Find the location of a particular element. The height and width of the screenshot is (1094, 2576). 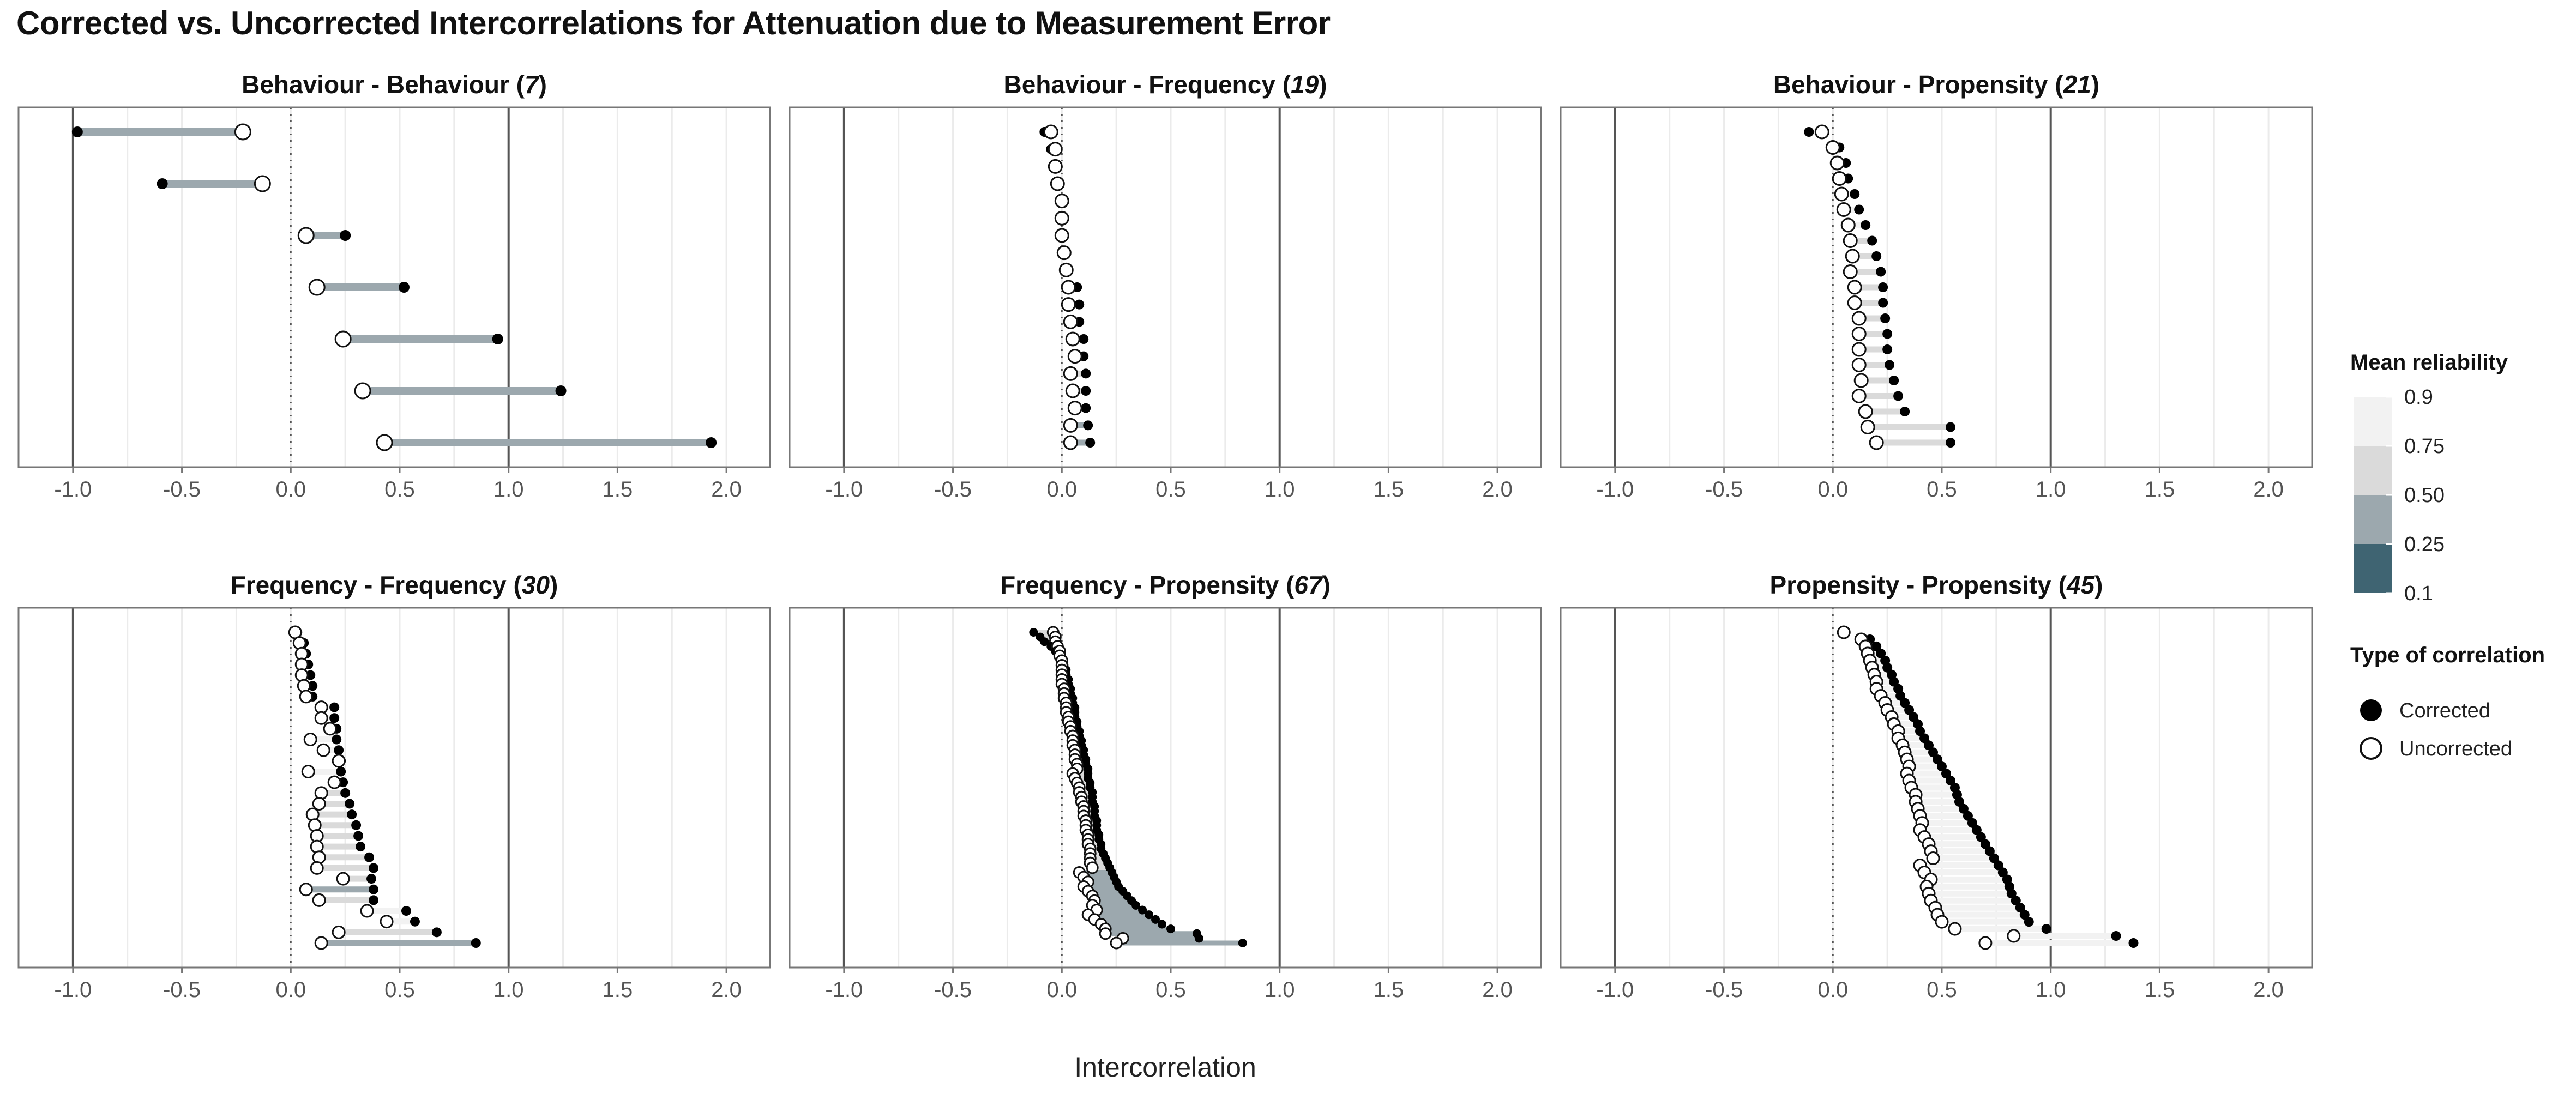

panel-title-text: Behaviour - Behaviour ( is located at coordinates (383, 85).